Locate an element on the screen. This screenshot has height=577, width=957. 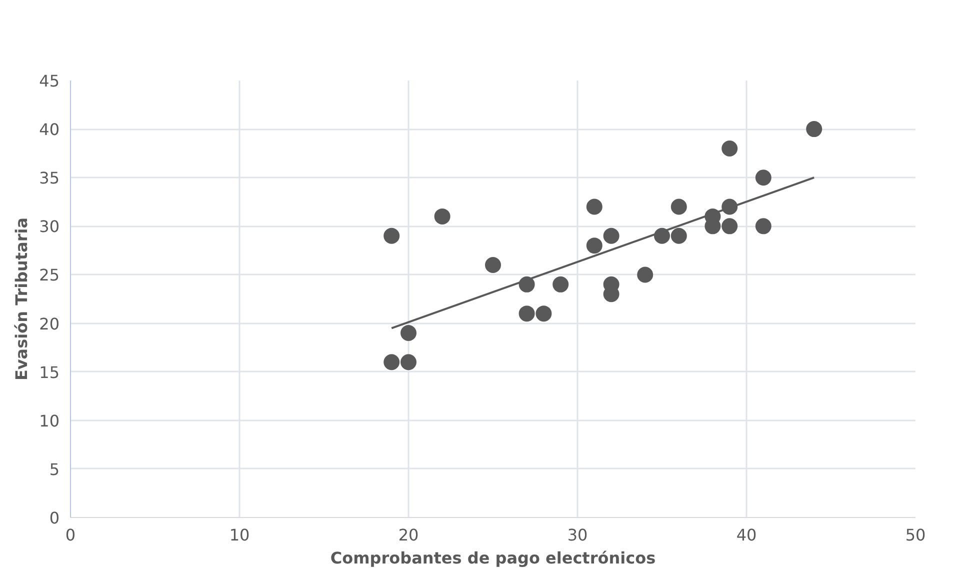
x-axis-title: Comprobantes de pago electrónicos is located at coordinates (493, 558).